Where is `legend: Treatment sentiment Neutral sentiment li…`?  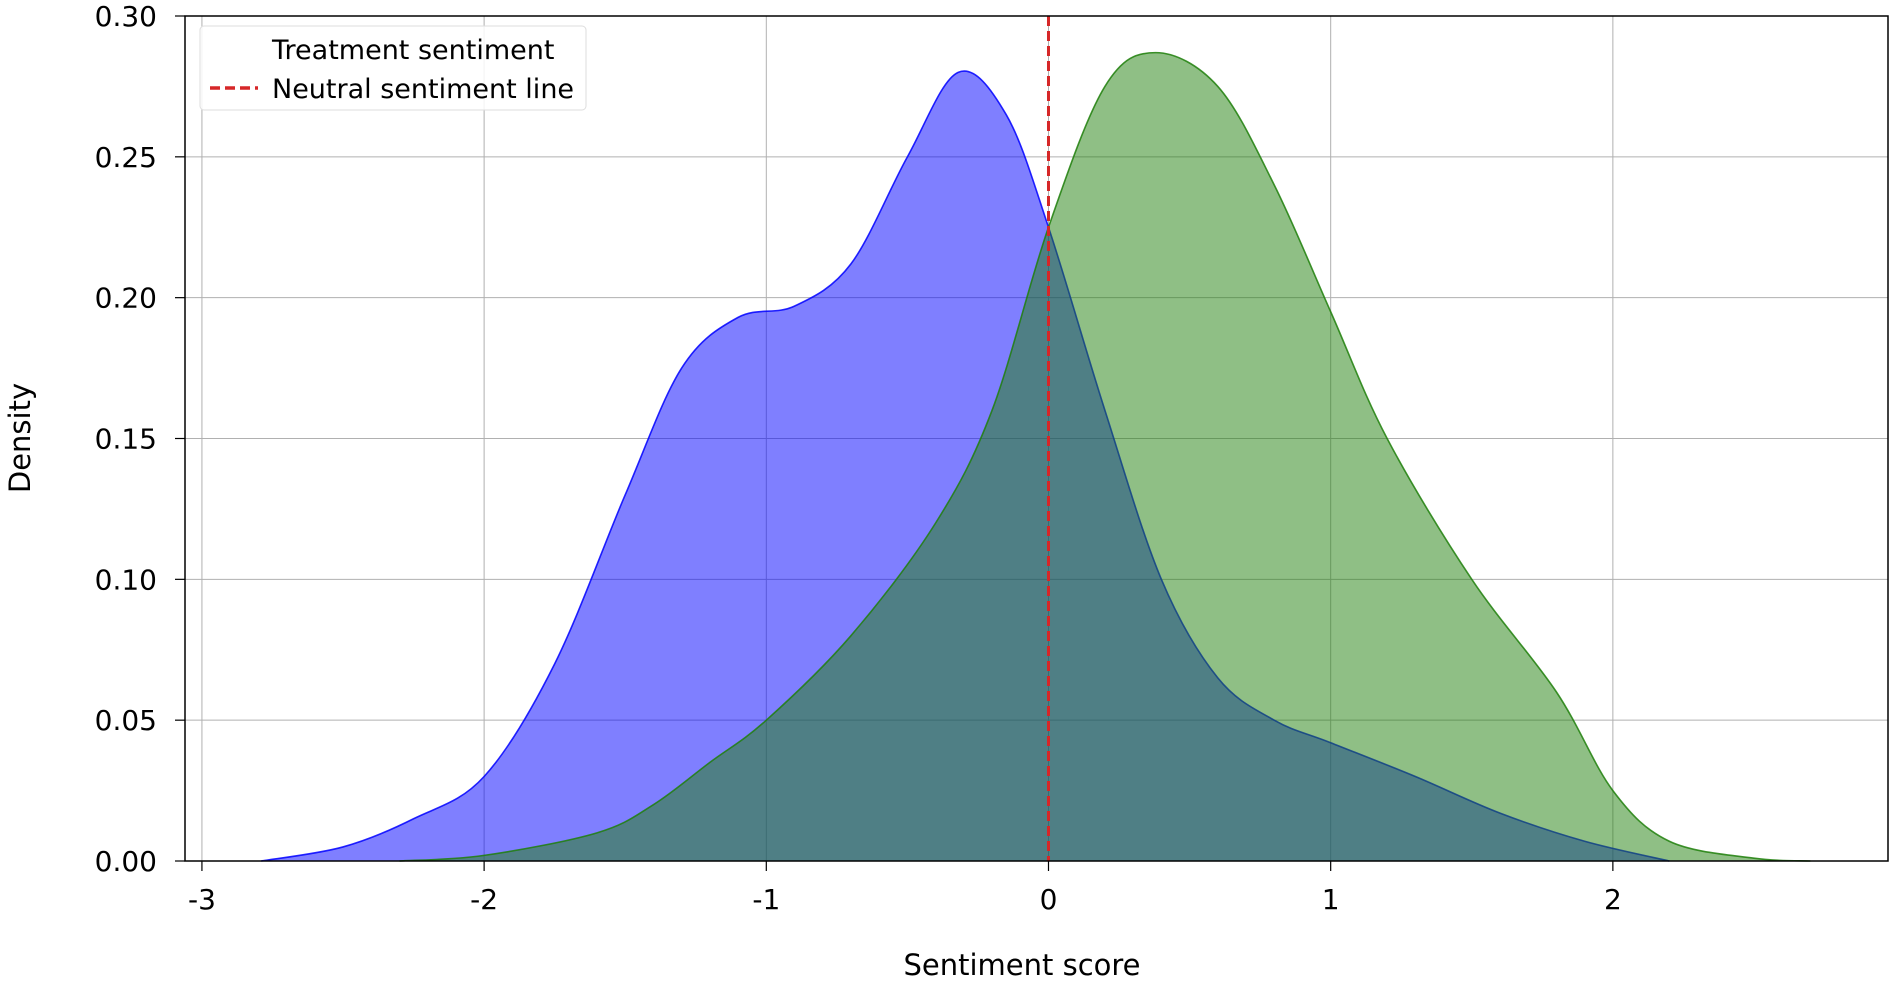
legend: Treatment sentiment Neutral sentiment li… is located at coordinates (393, 68).